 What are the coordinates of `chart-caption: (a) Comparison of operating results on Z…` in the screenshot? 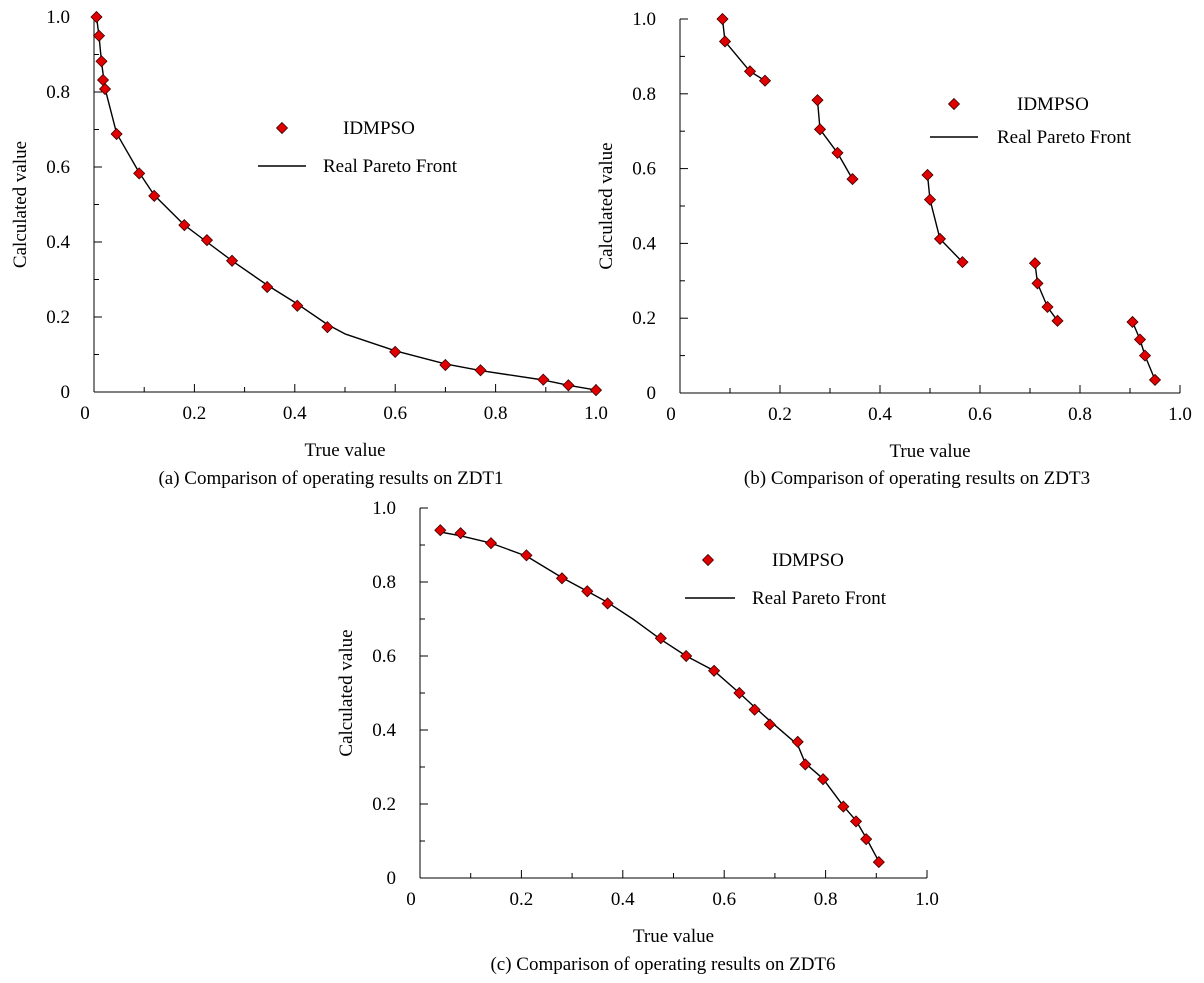 It's located at (330, 478).